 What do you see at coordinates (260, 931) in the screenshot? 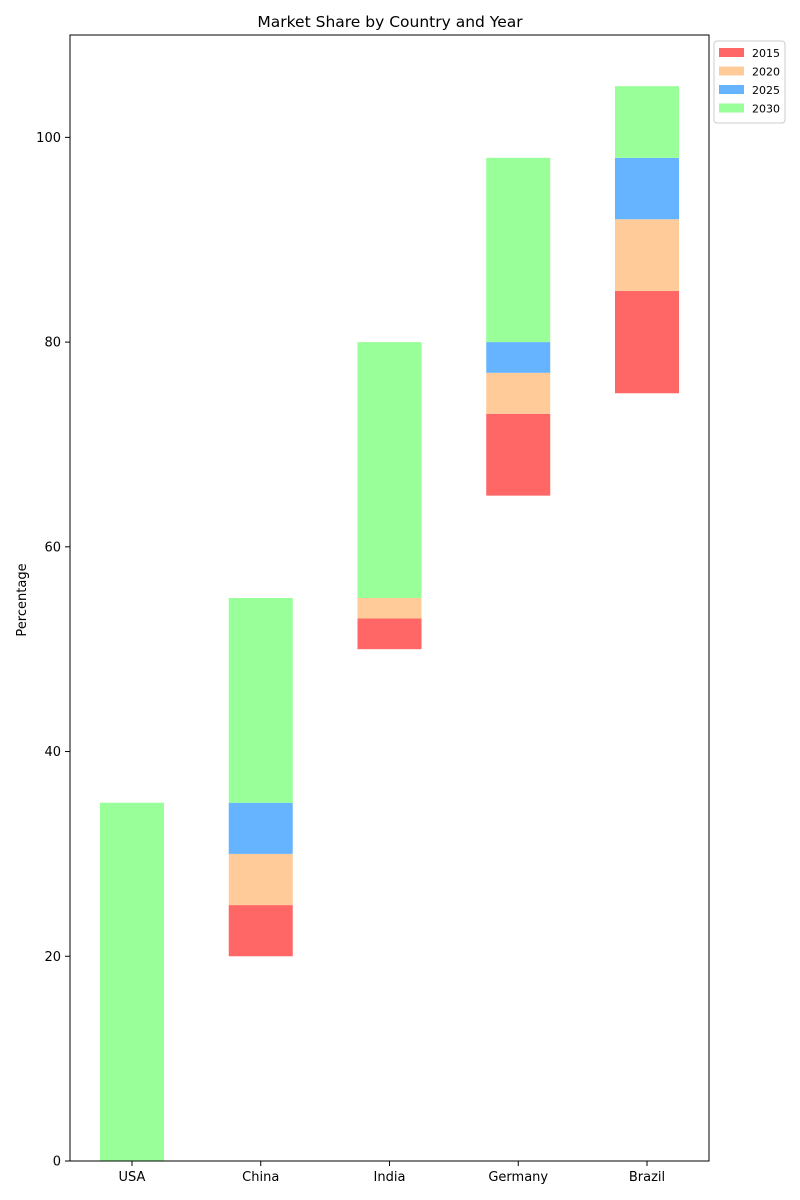
I see `bar-china-2015` at bounding box center [260, 931].